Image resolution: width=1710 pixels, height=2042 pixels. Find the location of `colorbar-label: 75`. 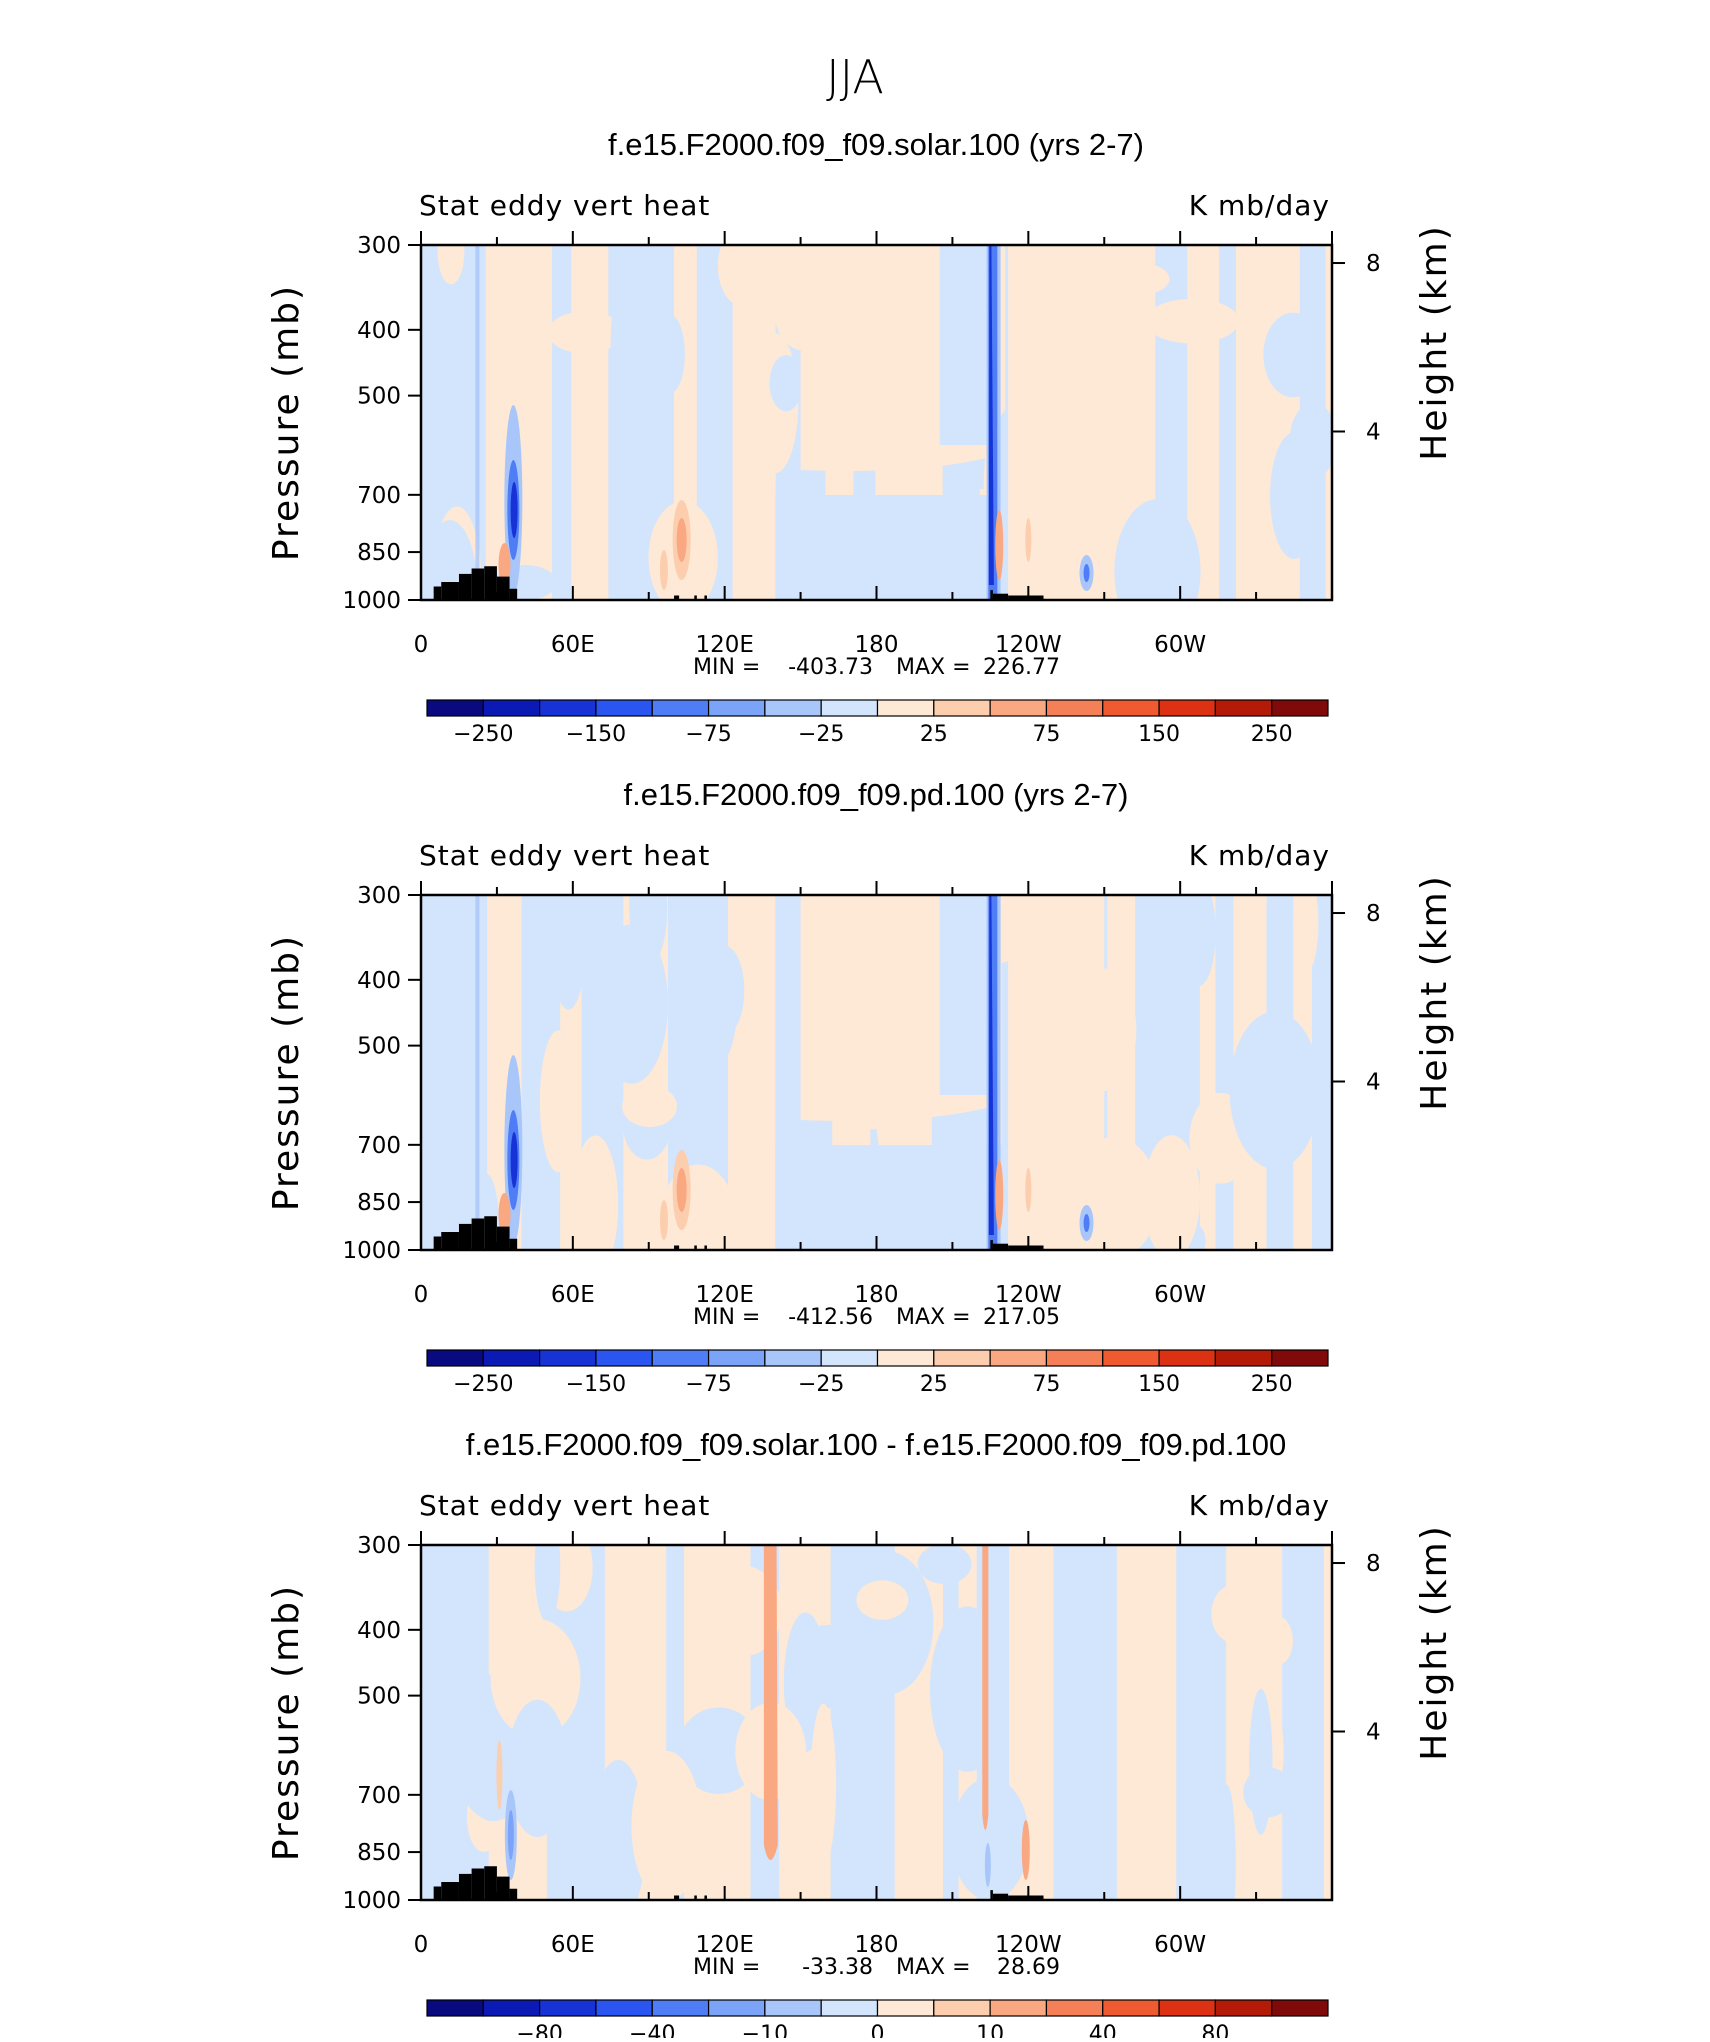

colorbar-label: 75 is located at coordinates (1046, 1384).